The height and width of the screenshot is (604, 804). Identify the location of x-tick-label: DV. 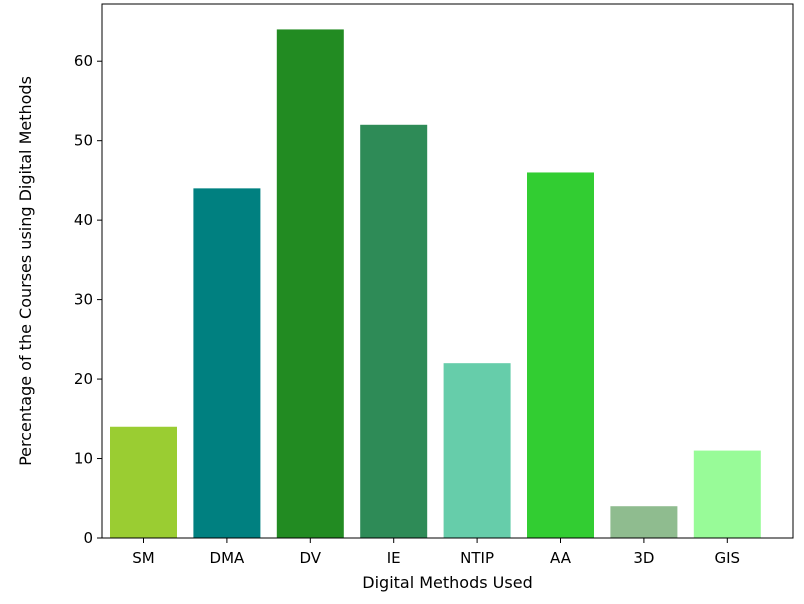
(311, 558).